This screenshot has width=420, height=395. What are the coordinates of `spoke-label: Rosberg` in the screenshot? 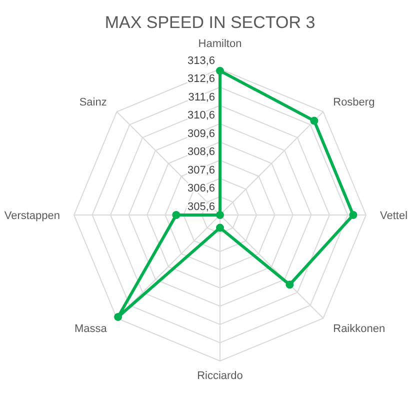 It's located at (354, 102).